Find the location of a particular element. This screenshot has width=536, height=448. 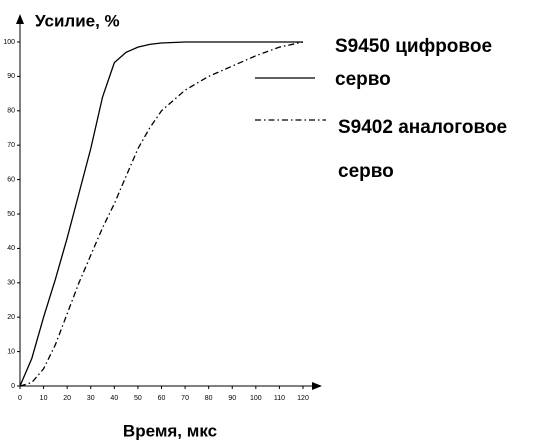

y-tick-label: 30 is located at coordinates (11, 283).